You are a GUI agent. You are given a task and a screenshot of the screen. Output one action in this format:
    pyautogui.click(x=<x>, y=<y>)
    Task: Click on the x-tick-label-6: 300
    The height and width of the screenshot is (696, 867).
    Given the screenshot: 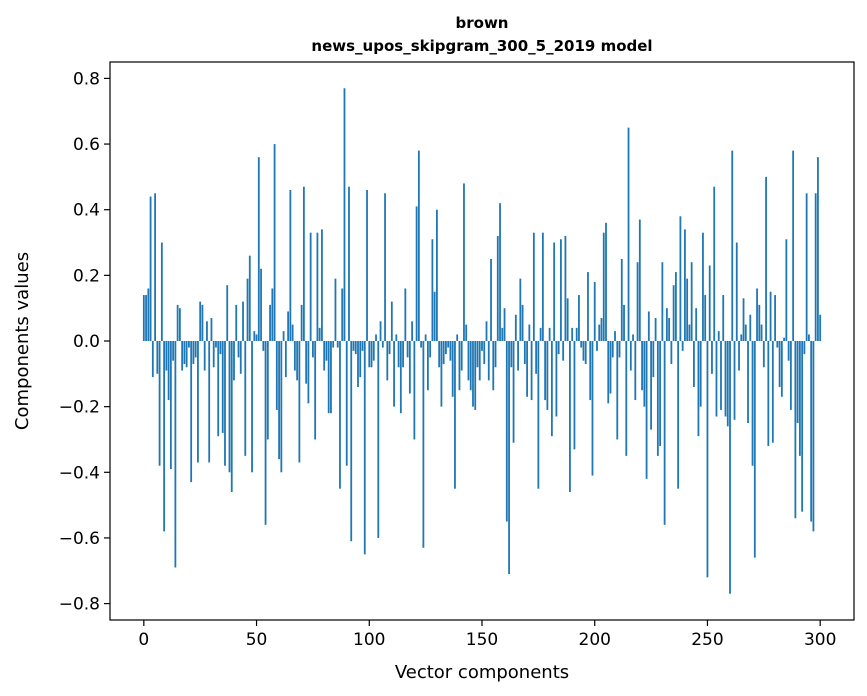 What is the action you would take?
    pyautogui.click(x=820, y=640)
    